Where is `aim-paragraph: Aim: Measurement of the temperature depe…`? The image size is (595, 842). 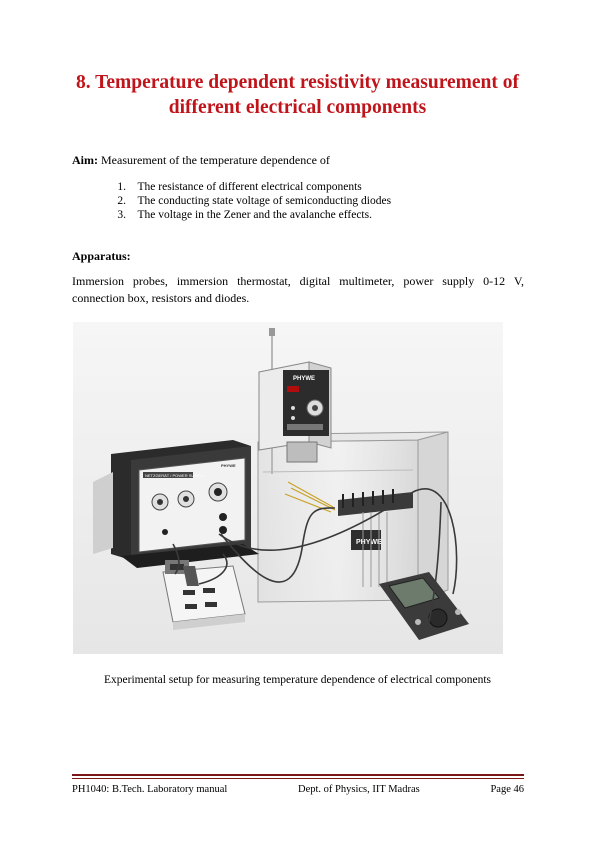 aim-paragraph: Aim: Measurement of the temperature depe… is located at coordinates (201, 160).